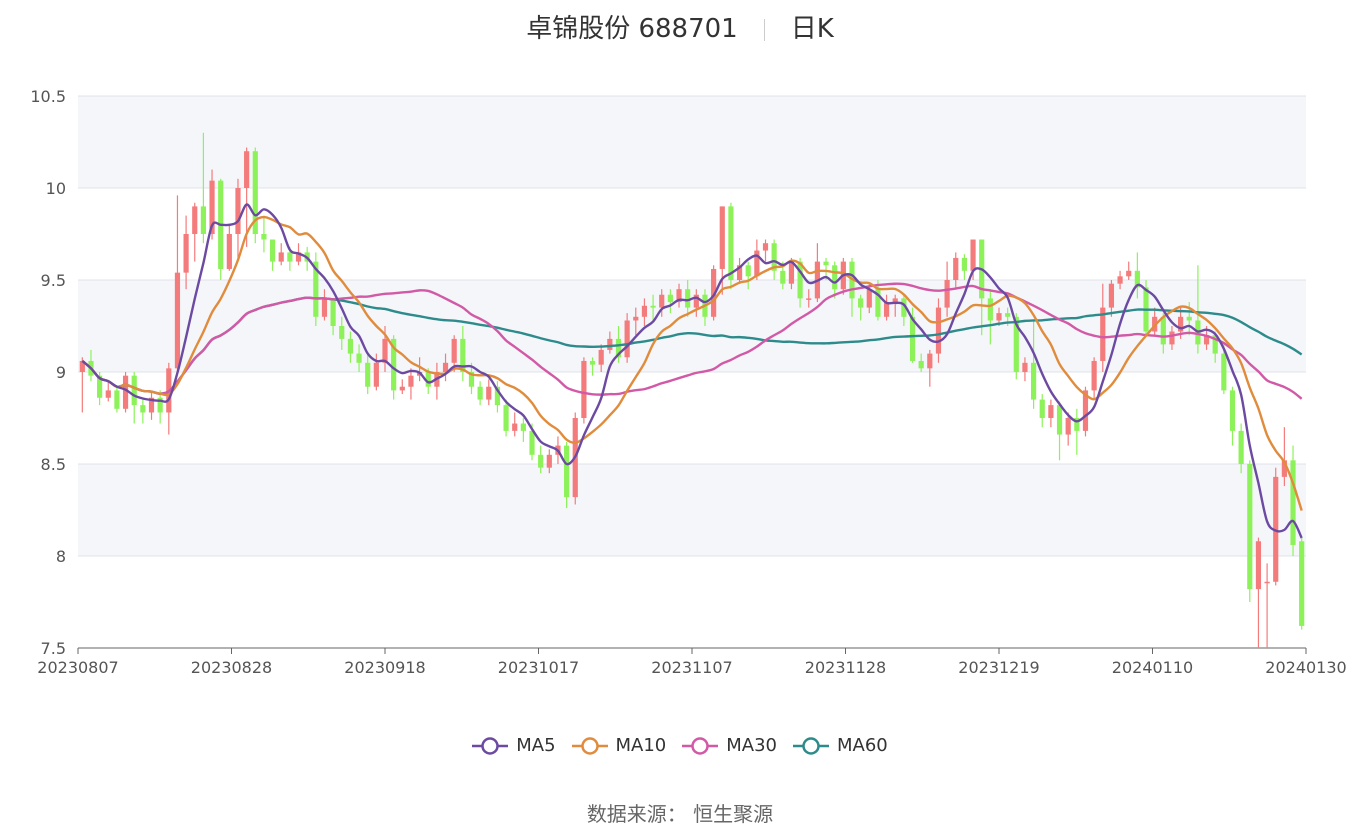 The width and height of the screenshot is (1360, 828). Describe the element at coordinates (538, 667) in the screenshot. I see `x-tick-label: 20231017` at that location.